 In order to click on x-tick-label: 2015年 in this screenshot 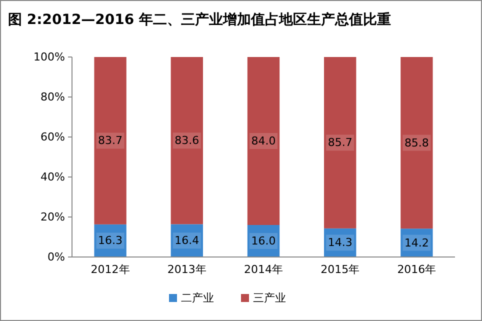, I will do `click(340, 269)`.